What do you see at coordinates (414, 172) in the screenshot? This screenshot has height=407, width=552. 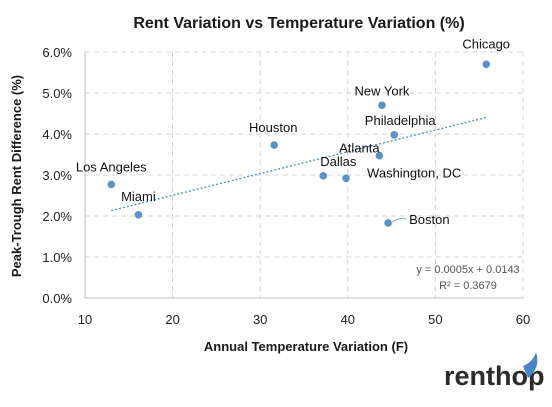 I see `label-washington-dc: Washington, DC` at bounding box center [414, 172].